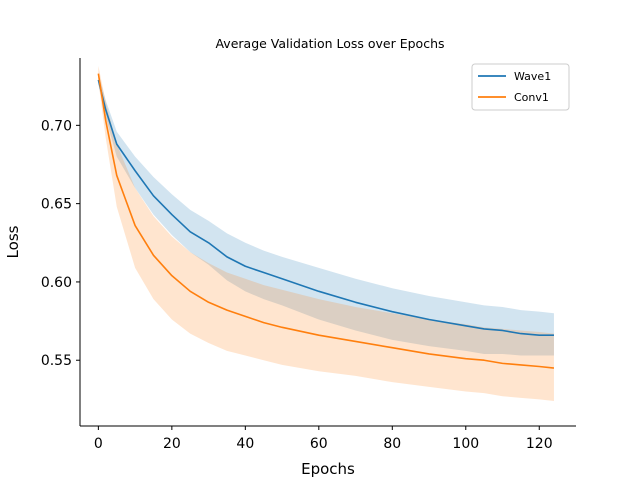  Describe the element at coordinates (319, 444) in the screenshot. I see `x-tick-label: 60` at that location.